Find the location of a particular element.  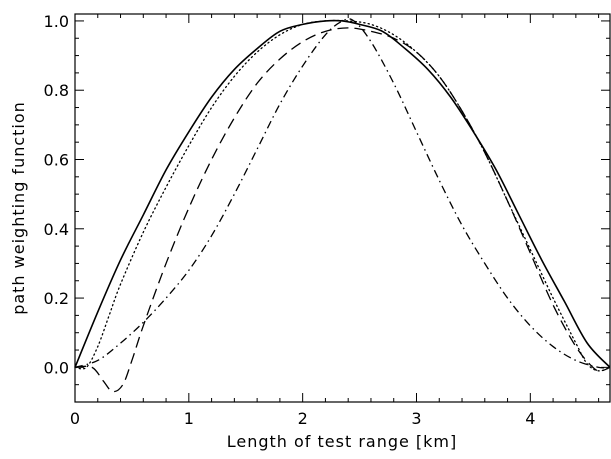

y-tick-label: 0.0 is located at coordinates (56, 367).